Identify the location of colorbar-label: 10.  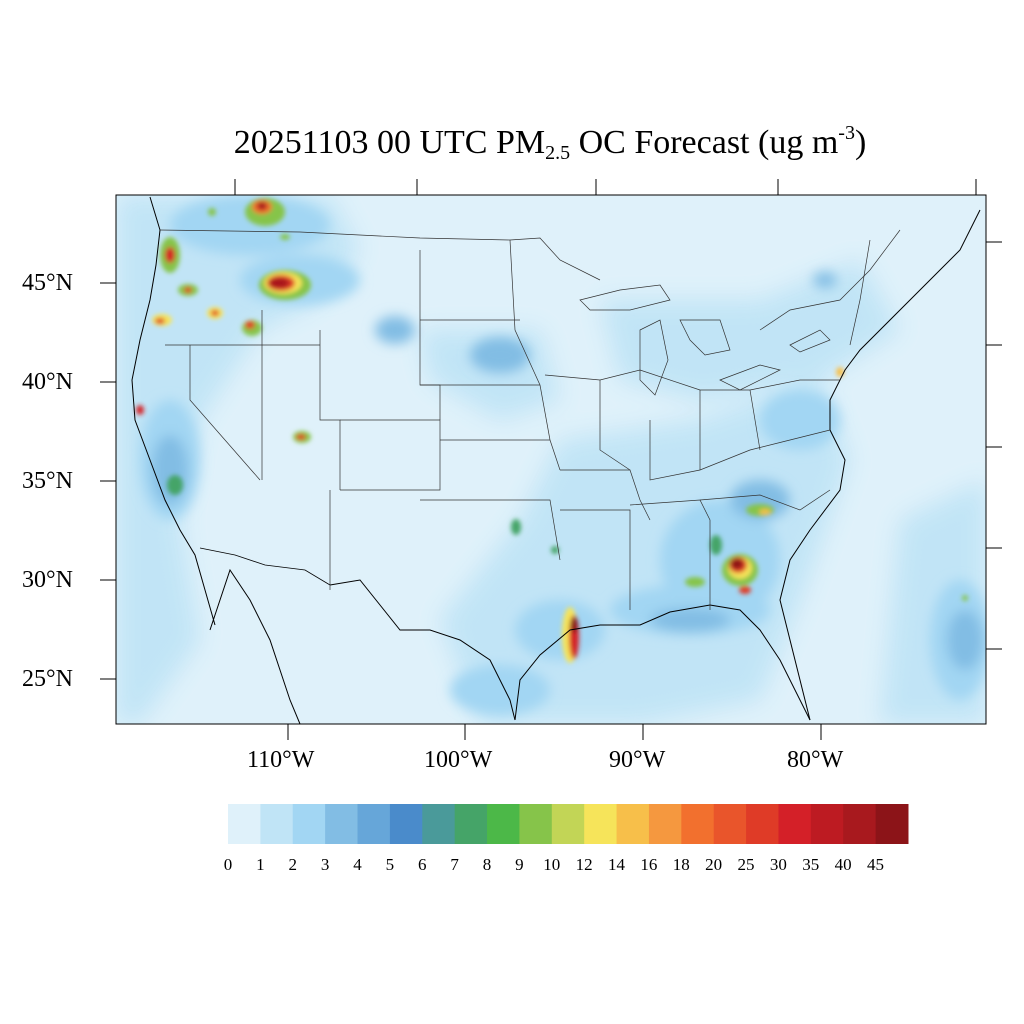
(552, 864).